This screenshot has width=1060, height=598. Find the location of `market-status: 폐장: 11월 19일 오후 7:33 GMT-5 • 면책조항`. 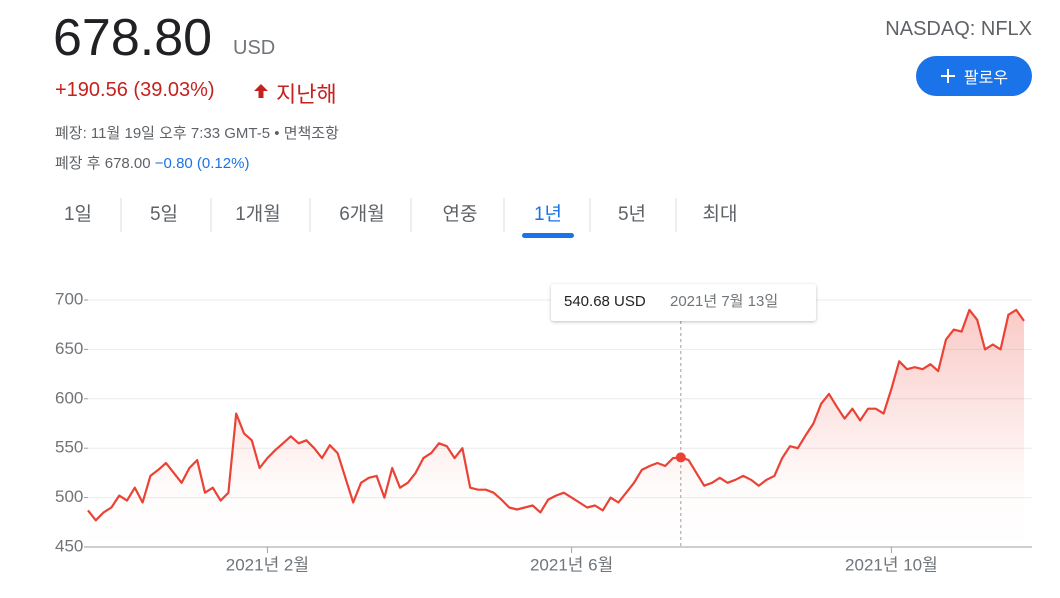

market-status: 폐장: 11월 19일 오후 7:33 GMT-5 • 면책조항 is located at coordinates (197, 132).